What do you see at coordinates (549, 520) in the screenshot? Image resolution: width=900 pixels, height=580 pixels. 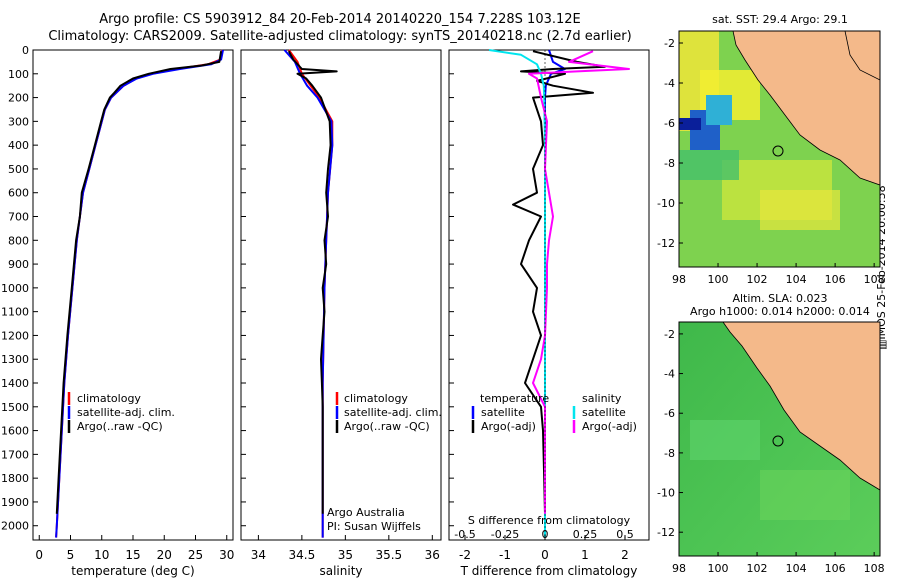 I see `difference-xlabel-salinity: S difference from climatology` at bounding box center [549, 520].